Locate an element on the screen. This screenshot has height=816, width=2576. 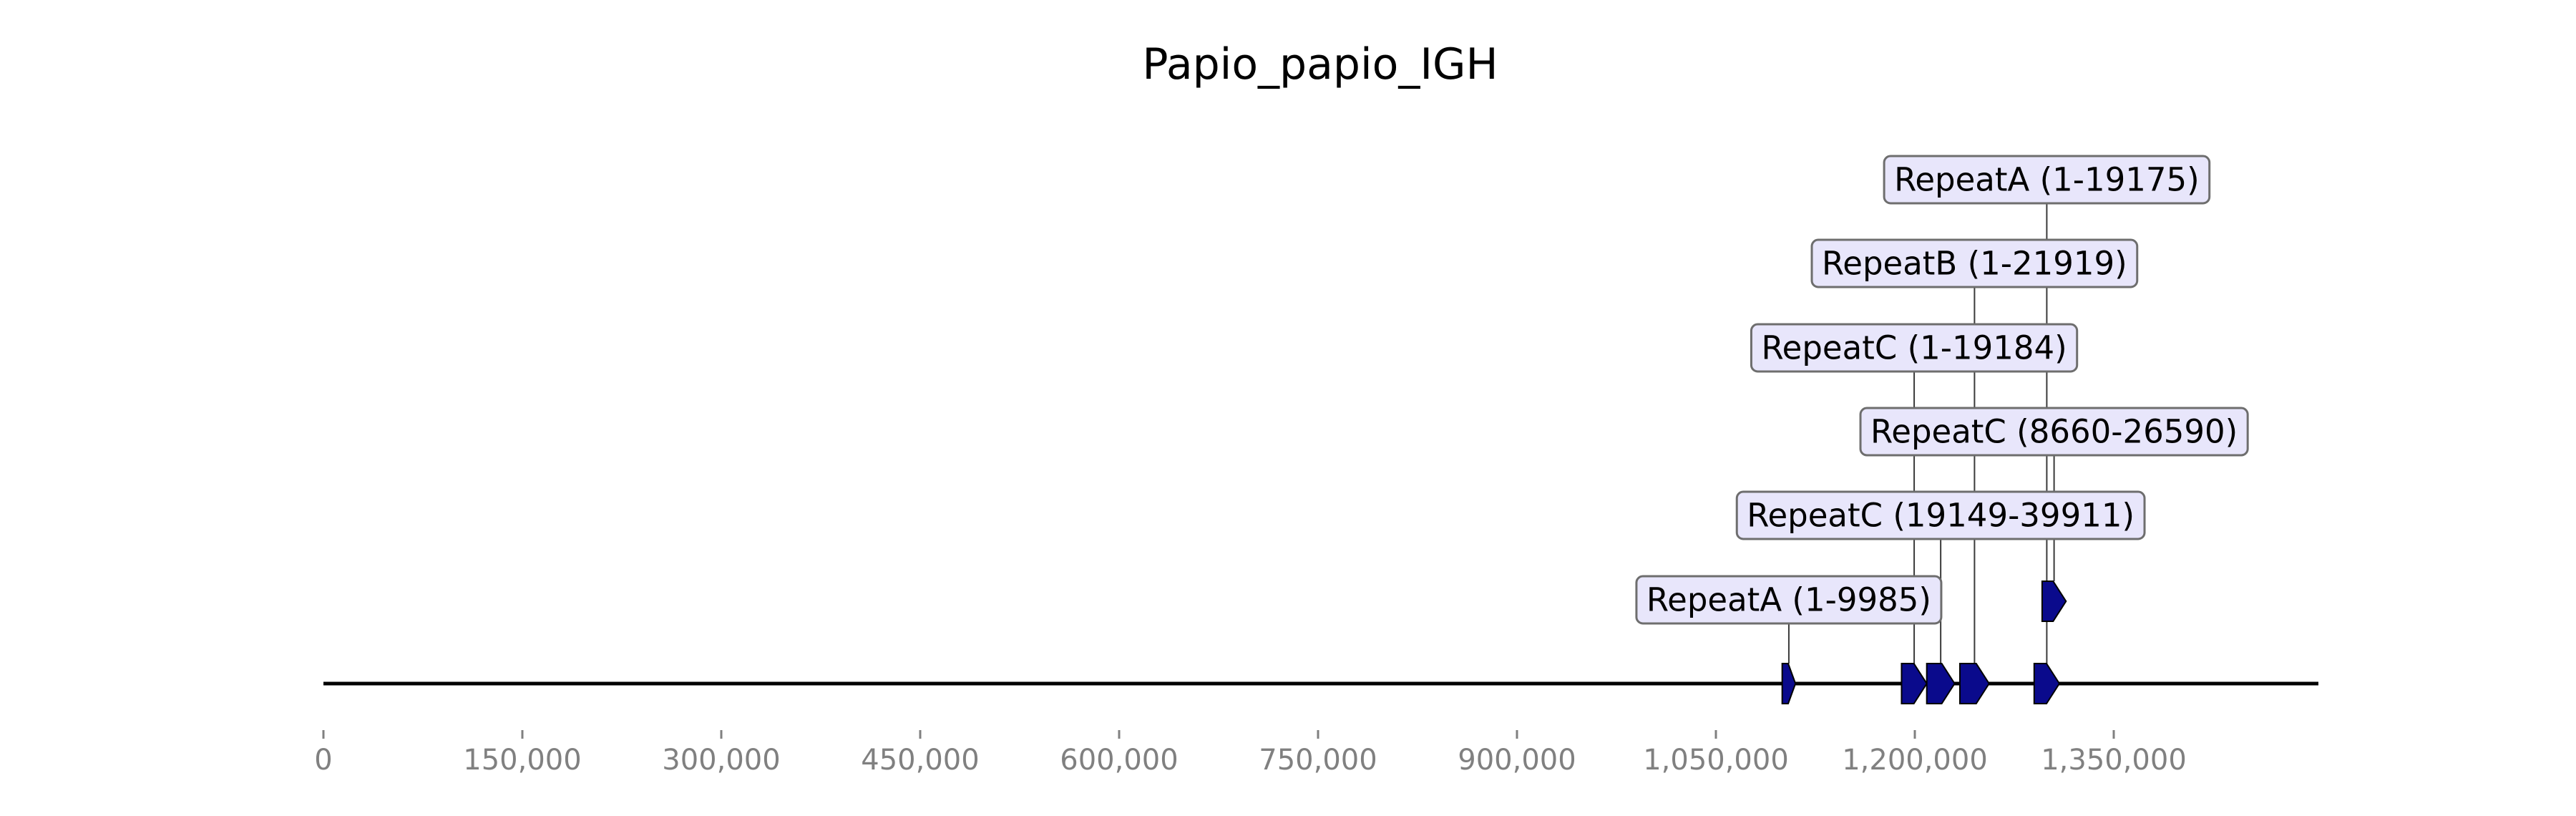
feature-label-text: RepeatB (1-21919) is located at coordinates (1974, 264).